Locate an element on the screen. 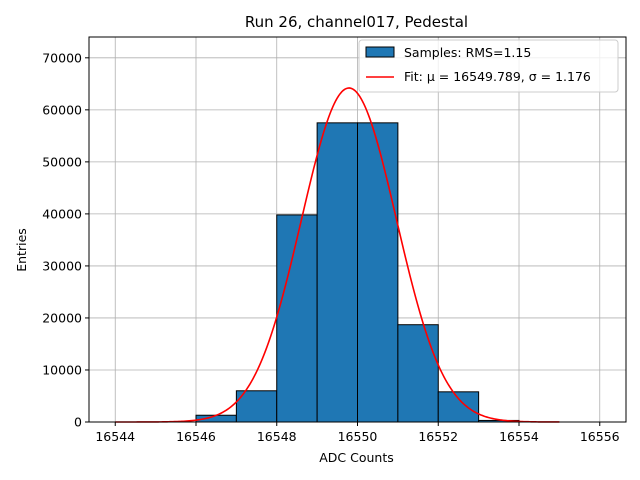  legend-samples-label: Samples: RMS=1.15 is located at coordinates (467, 52).